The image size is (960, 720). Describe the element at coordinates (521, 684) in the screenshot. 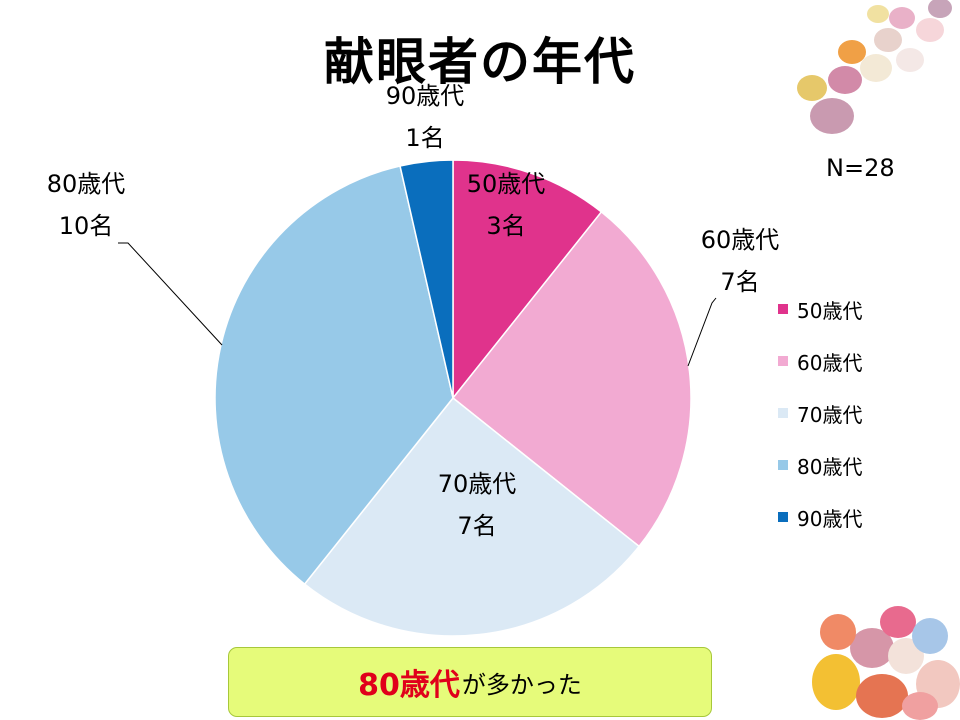

I see `conclusion-text: が多かった` at that location.